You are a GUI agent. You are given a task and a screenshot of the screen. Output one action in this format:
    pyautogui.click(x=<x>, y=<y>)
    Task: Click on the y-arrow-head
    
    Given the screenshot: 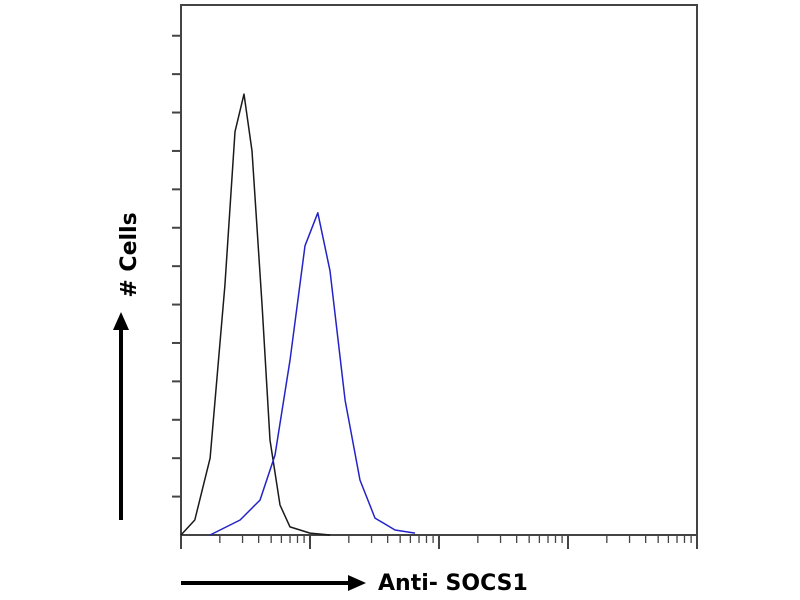 What is the action you would take?
    pyautogui.click(x=121, y=321)
    